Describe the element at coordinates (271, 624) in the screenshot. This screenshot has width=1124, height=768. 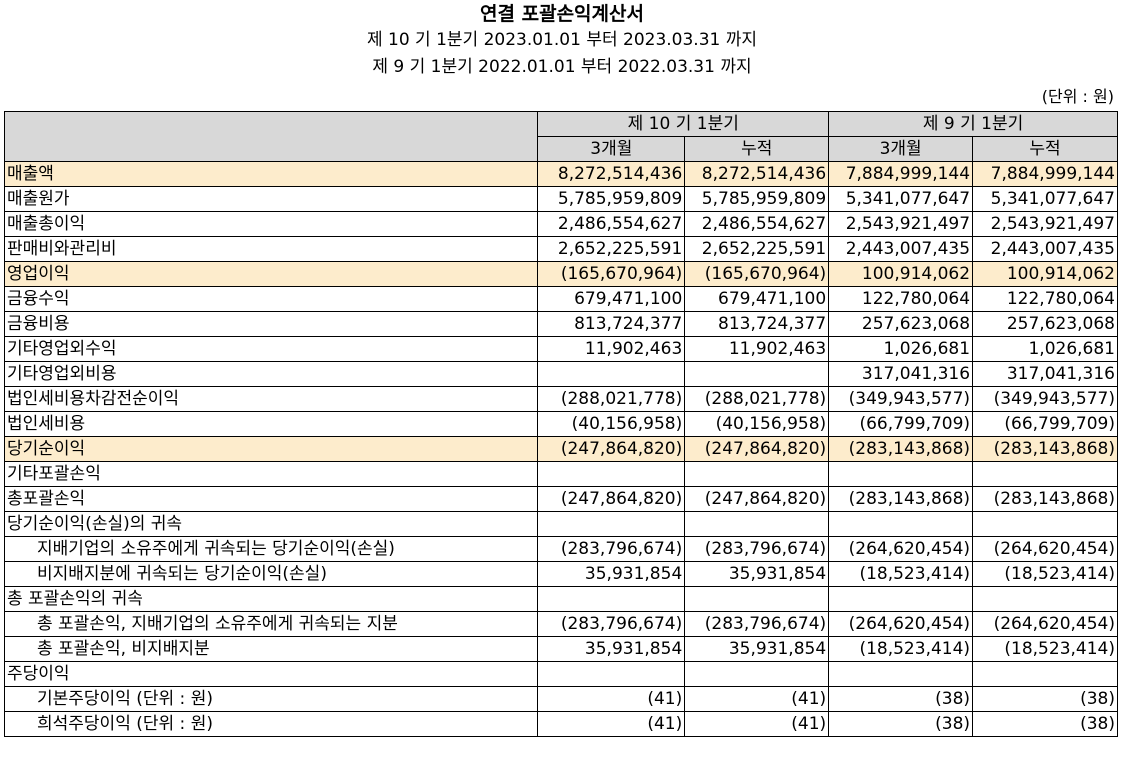
I see `row-label: 총 포괄손익, 지배기업의 소유주에게 귀속되는 지분` at that location.